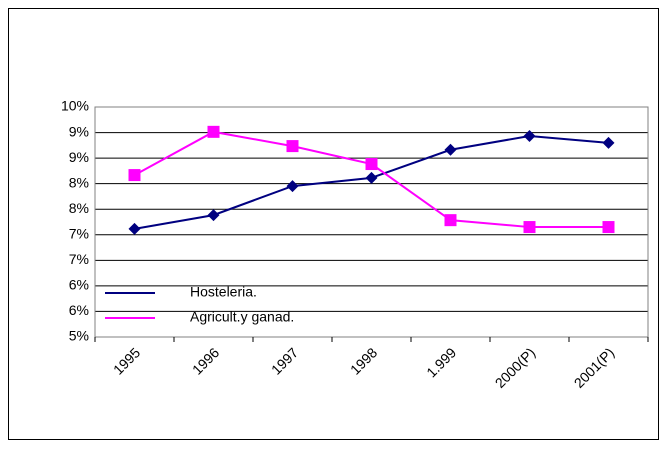  What do you see at coordinates (223, 292) in the screenshot?
I see `legend-label: Hosteleria.` at bounding box center [223, 292].